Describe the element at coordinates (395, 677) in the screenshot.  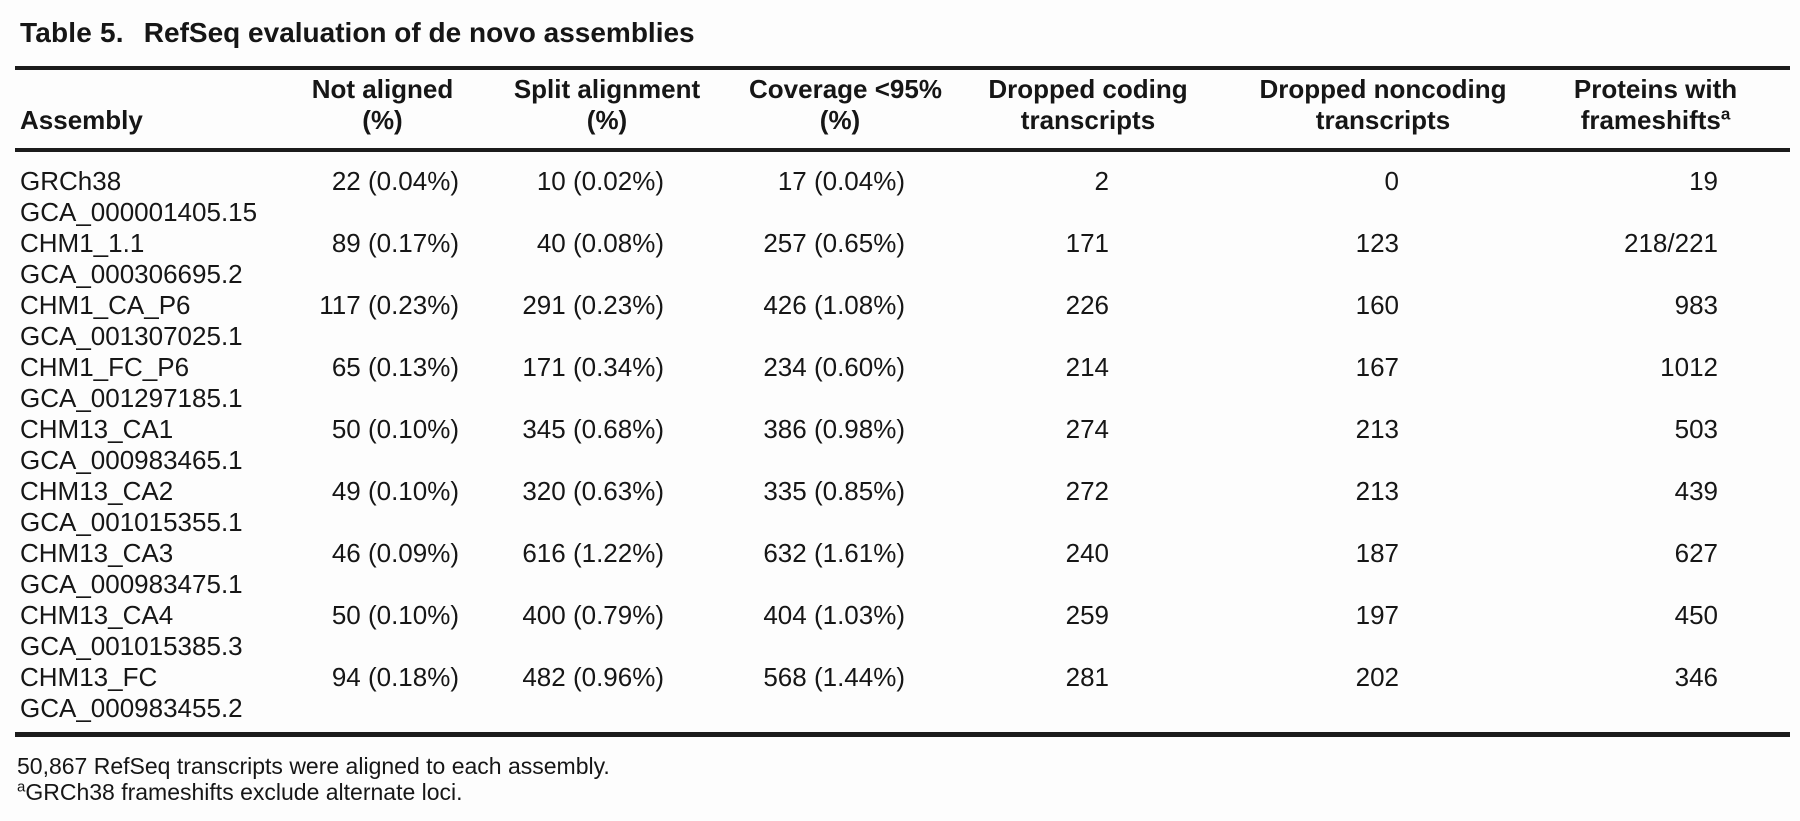
I see `cell-not-aligned: 94 (0.18%)` at that location.